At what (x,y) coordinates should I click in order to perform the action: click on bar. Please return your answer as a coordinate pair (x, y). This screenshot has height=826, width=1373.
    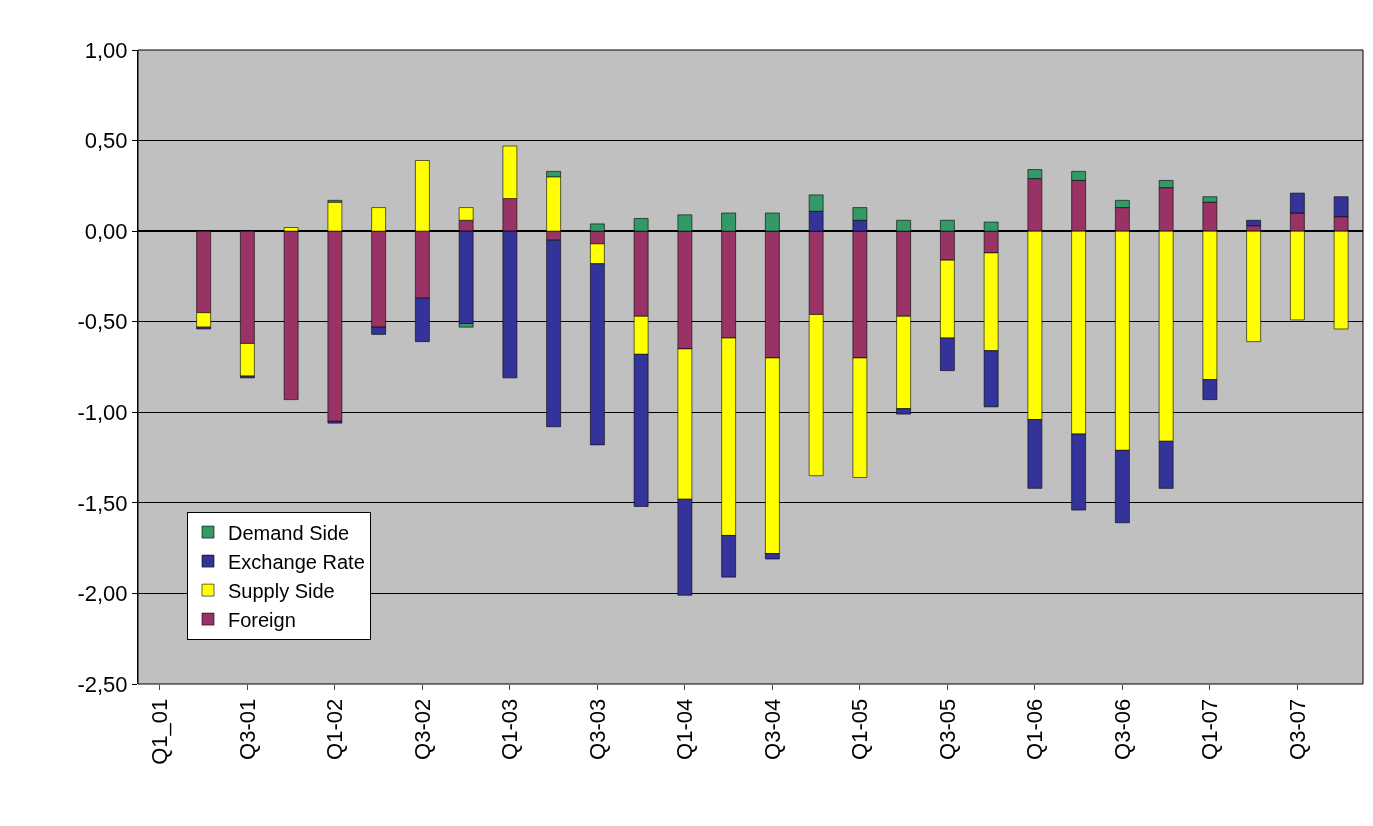
    Looking at the image, I should click on (1253, 223).